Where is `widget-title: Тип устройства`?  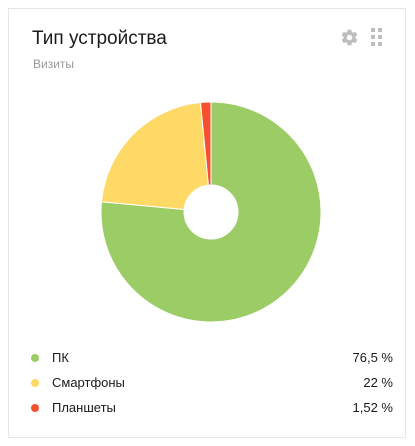 widget-title: Тип устройства is located at coordinates (99, 38).